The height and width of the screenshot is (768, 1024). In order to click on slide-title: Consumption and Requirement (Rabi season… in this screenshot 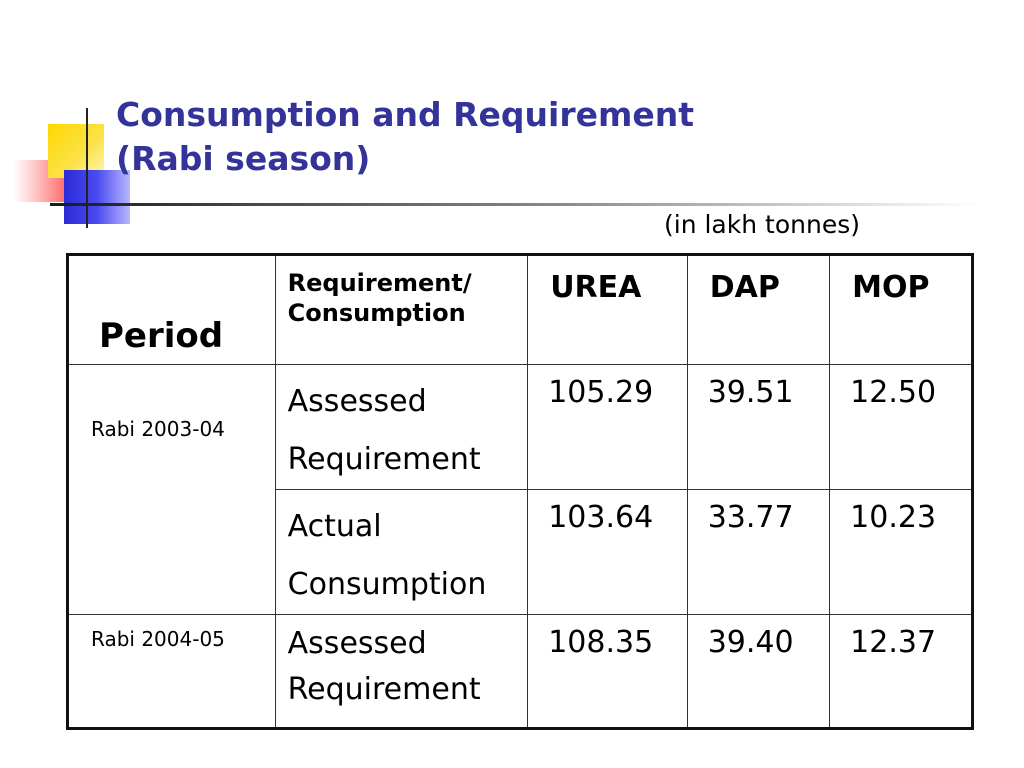, I will do `click(405, 137)`.